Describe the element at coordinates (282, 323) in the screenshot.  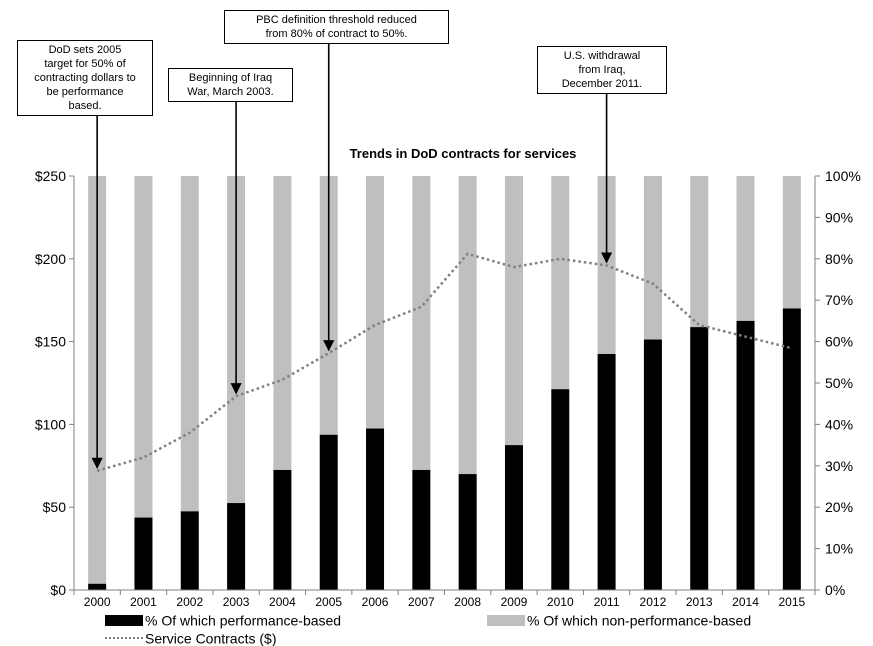
I see `bar-non-performance-2004` at that location.